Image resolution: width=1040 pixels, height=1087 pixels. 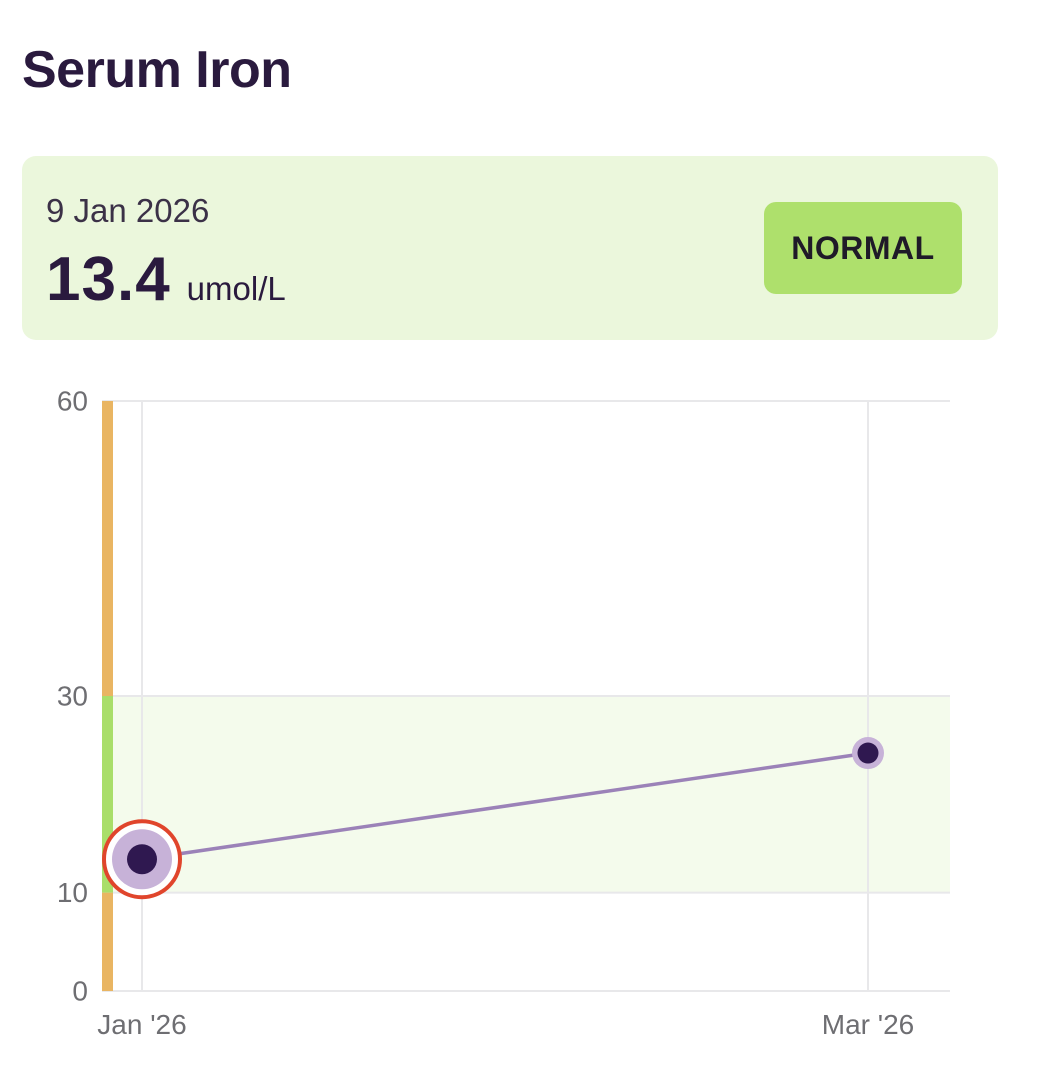 What do you see at coordinates (863, 248) in the screenshot?
I see `status-badge: NORMAL` at bounding box center [863, 248].